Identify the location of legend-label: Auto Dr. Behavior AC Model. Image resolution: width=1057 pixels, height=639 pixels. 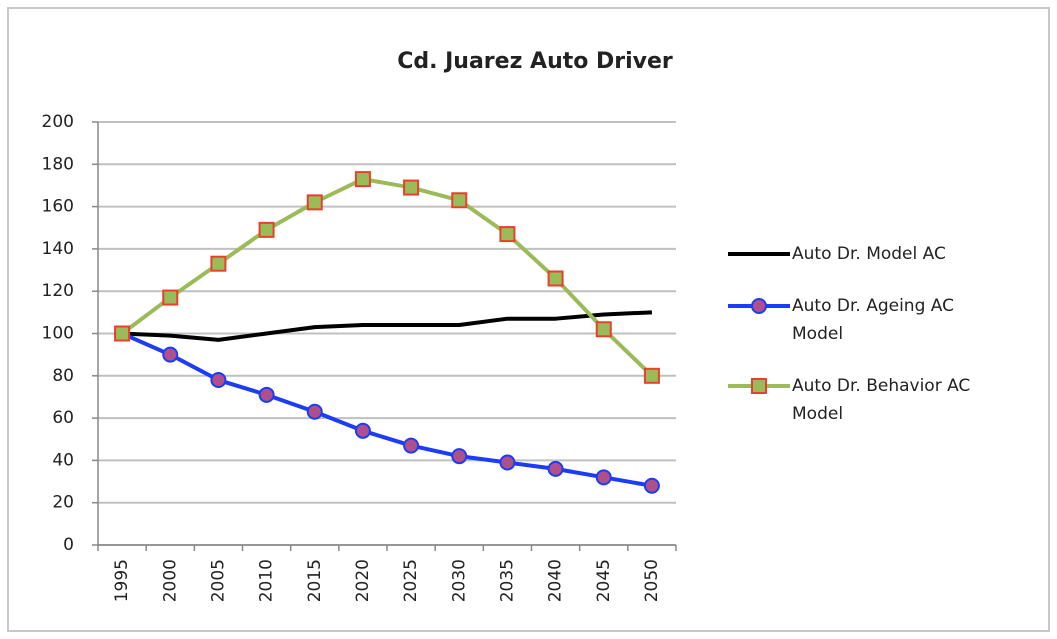
(881, 400).